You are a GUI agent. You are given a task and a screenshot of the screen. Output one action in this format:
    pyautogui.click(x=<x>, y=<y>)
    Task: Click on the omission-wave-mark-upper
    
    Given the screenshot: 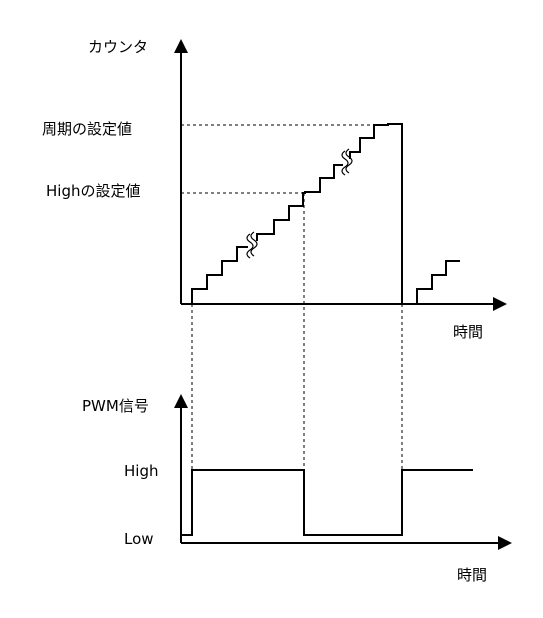 What is the action you would take?
    pyautogui.click(x=347, y=162)
    